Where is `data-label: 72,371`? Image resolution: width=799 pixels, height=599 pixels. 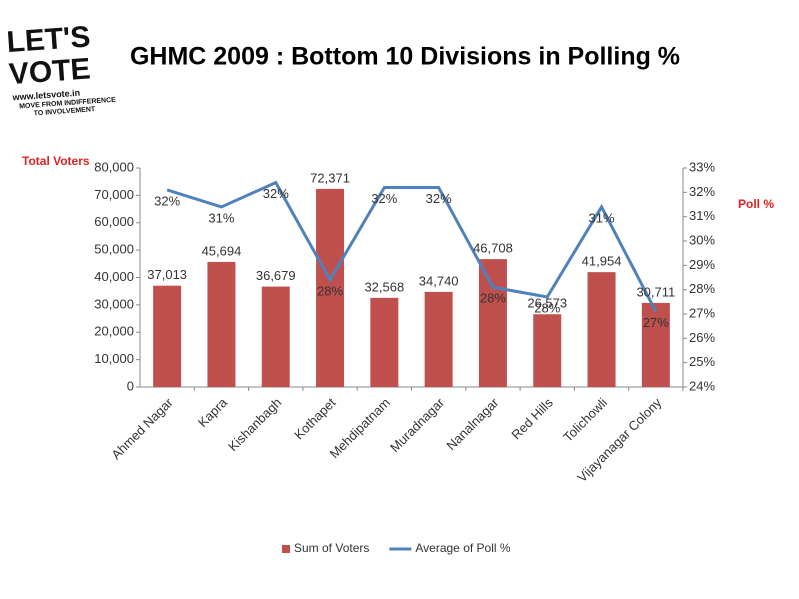 data-label: 72,371 is located at coordinates (330, 177).